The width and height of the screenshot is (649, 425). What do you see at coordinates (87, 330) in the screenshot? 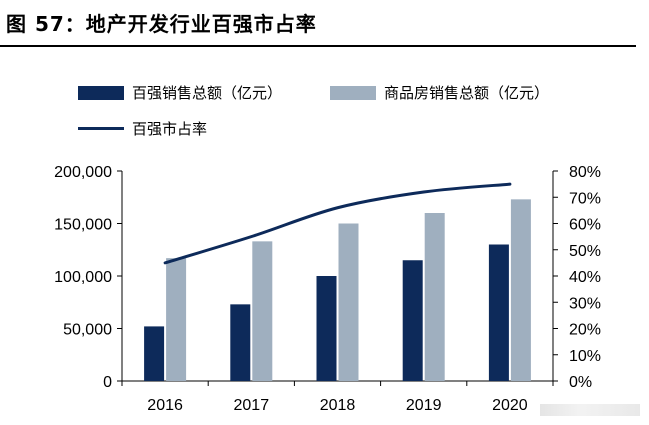
I see `y-left-tick-label: 50,000` at bounding box center [87, 330].